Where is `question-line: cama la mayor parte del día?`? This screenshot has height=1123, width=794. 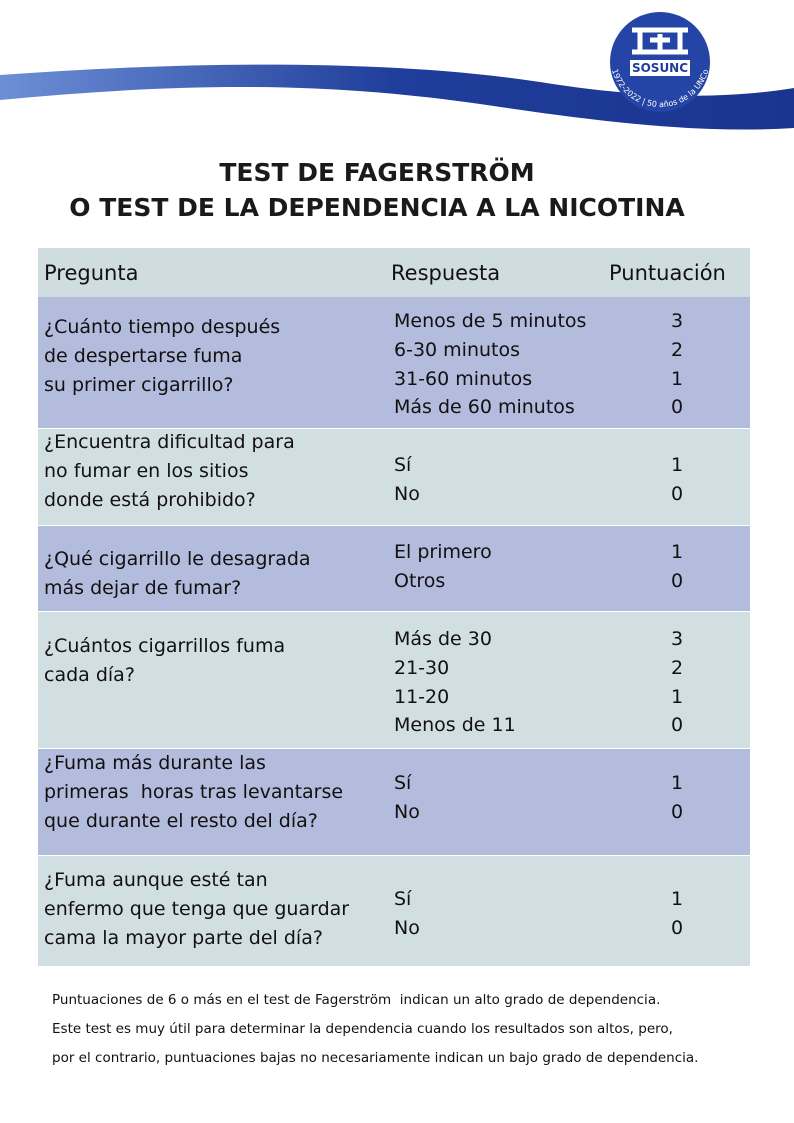 question-line: cama la mayor parte del día? is located at coordinates (183, 937).